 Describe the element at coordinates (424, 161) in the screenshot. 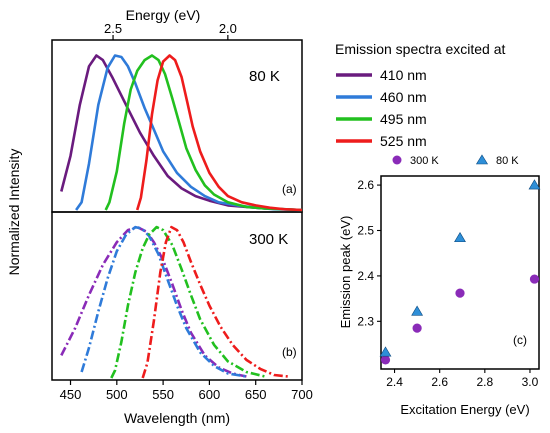

I see `legend-label-300k: 300 K` at that location.